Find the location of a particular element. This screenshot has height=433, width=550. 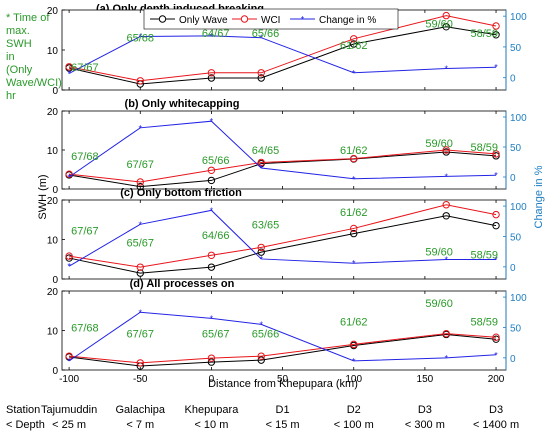

annotation-1: 65/68 is located at coordinates (141, 39).